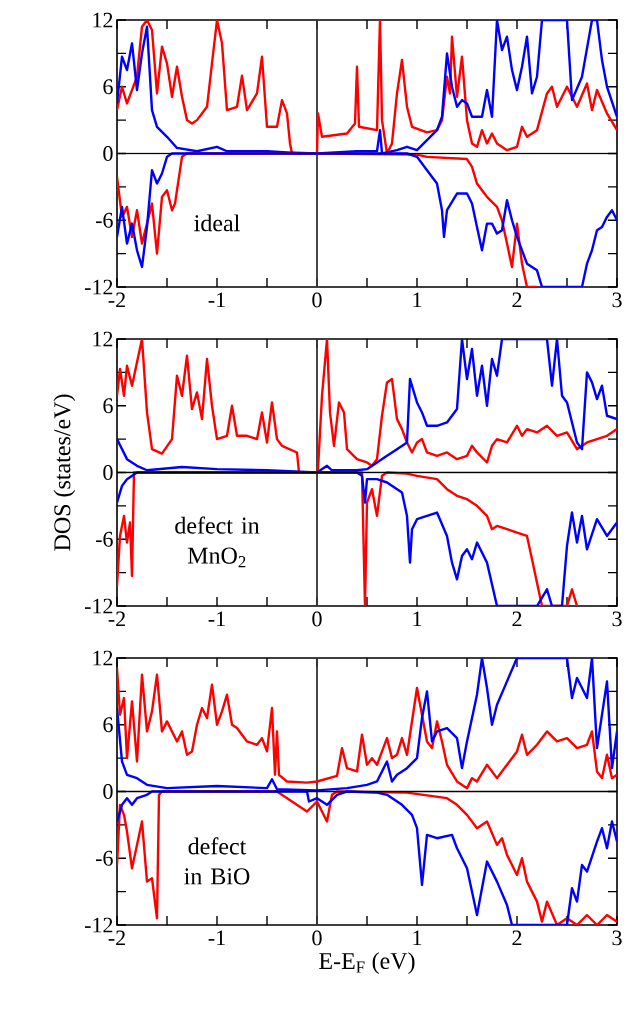 The height and width of the screenshot is (1012, 626). Describe the element at coordinates (217, 542) in the screenshot. I see `annotation: defect in MnO$_{2}$` at that location.